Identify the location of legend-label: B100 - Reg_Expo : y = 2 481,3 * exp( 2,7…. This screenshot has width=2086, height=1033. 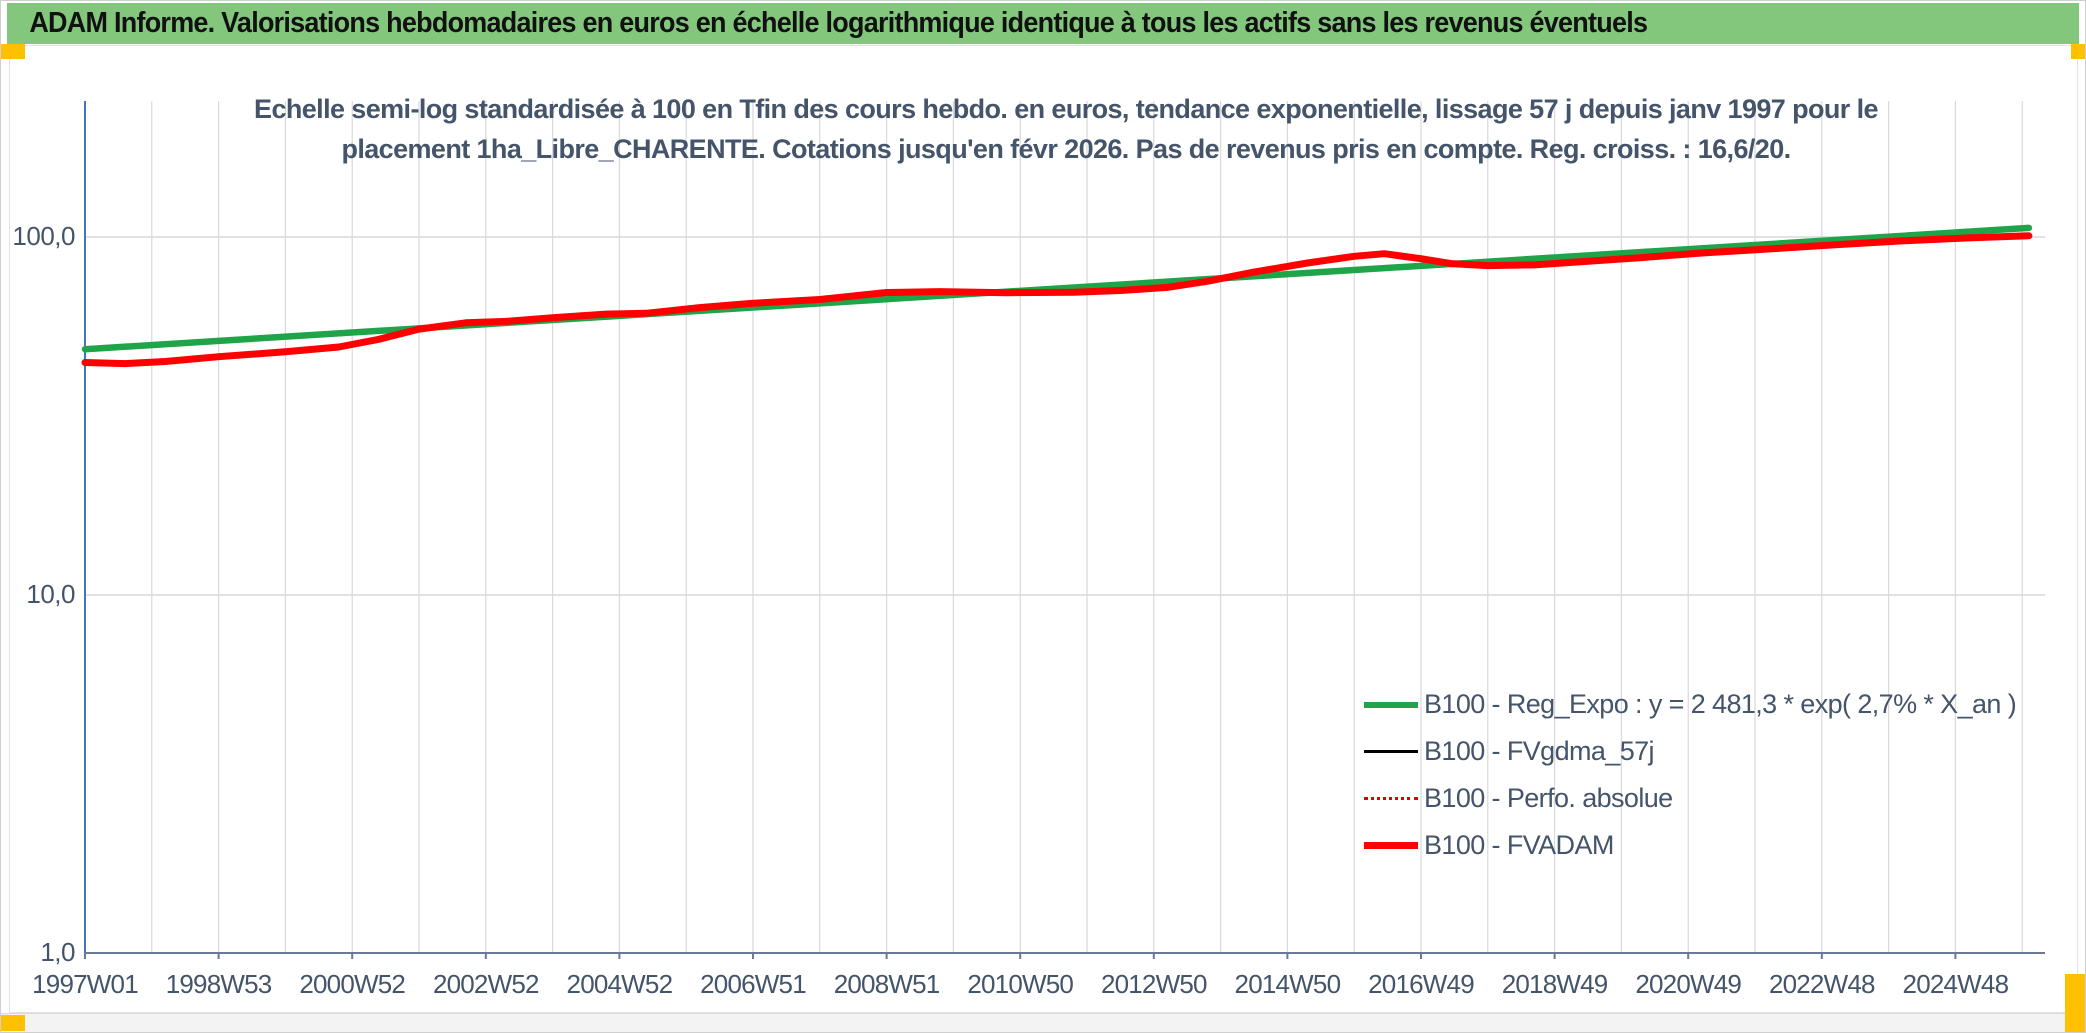
(1720, 704).